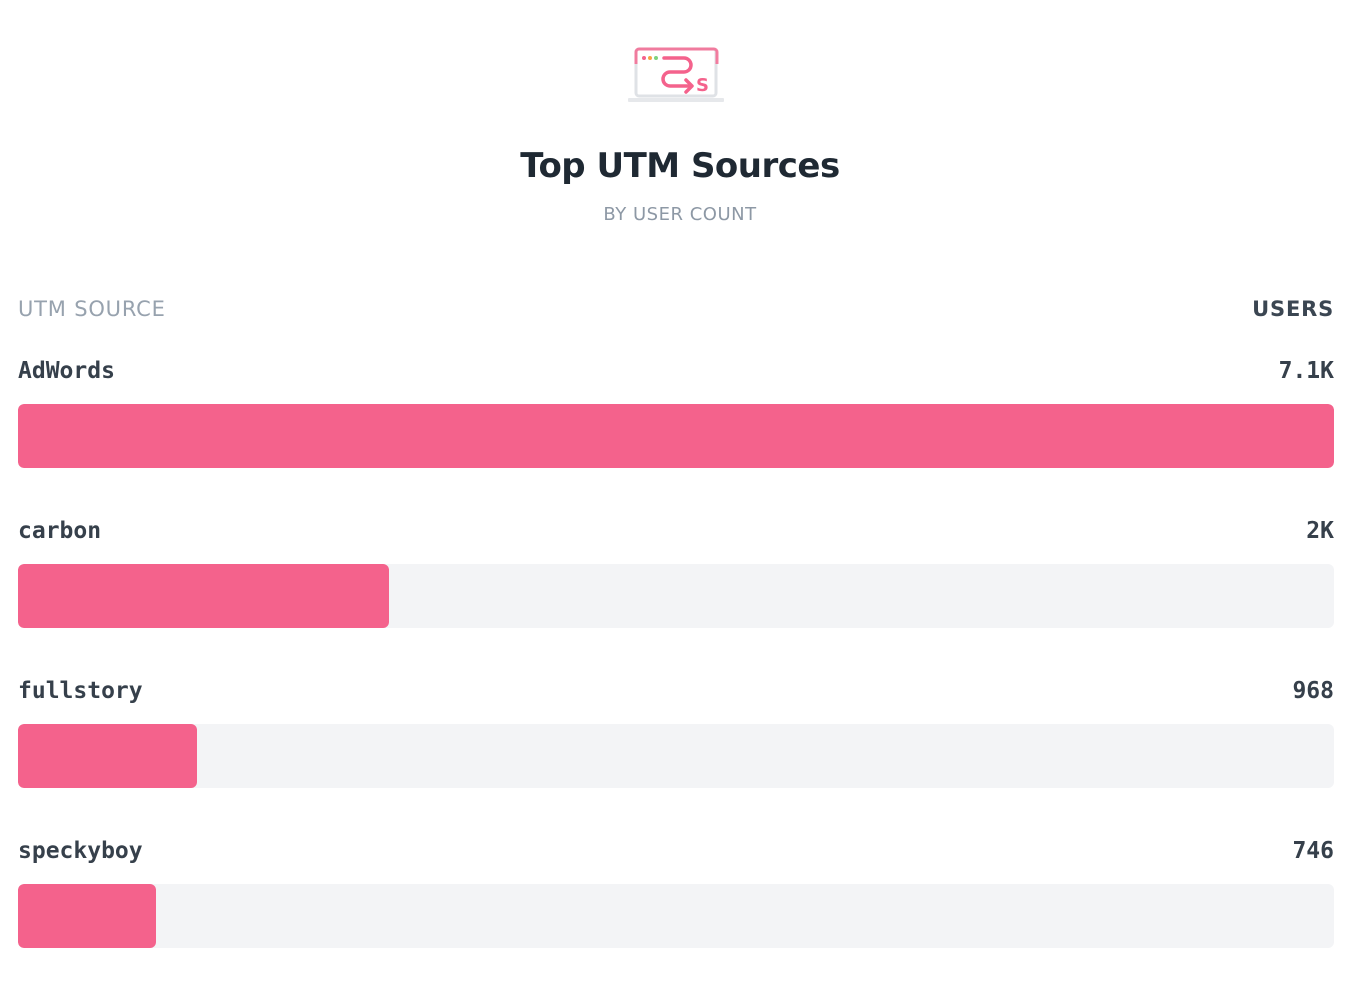 The width and height of the screenshot is (1360, 996). Describe the element at coordinates (680, 166) in the screenshot. I see `page-title: Top UTM Sources` at that location.